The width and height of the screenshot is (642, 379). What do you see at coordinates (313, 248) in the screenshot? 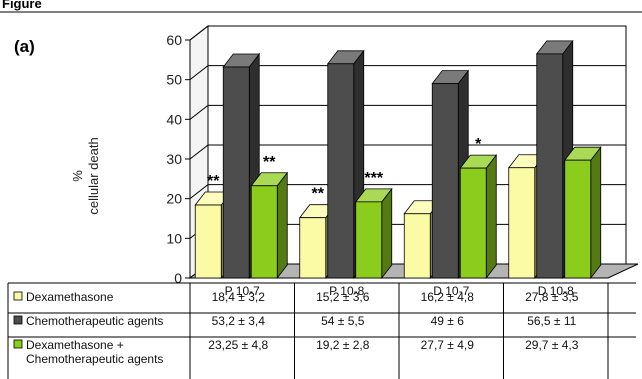
I see `bar-dexamethasone-2-front` at bounding box center [313, 248].